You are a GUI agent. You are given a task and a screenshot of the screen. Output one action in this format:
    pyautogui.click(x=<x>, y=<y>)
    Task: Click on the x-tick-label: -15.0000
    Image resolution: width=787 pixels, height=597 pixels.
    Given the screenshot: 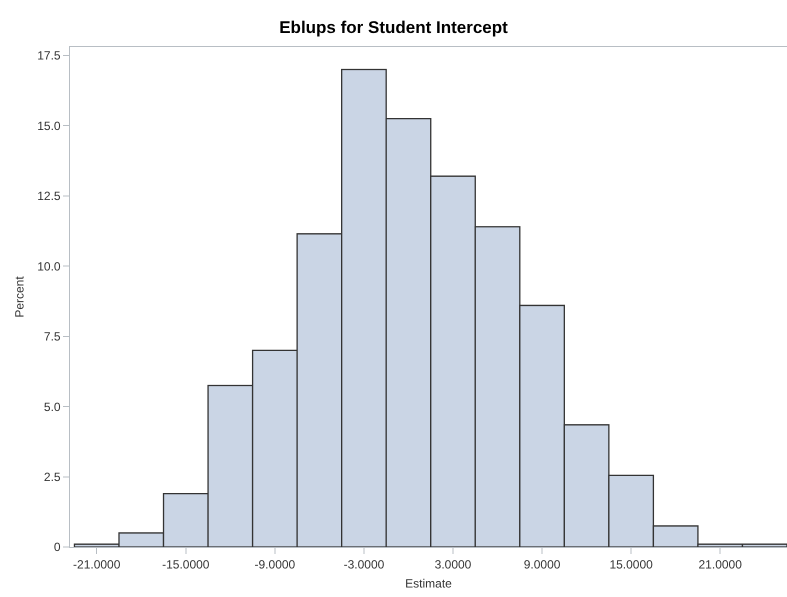 What is the action you would take?
    pyautogui.click(x=186, y=564)
    